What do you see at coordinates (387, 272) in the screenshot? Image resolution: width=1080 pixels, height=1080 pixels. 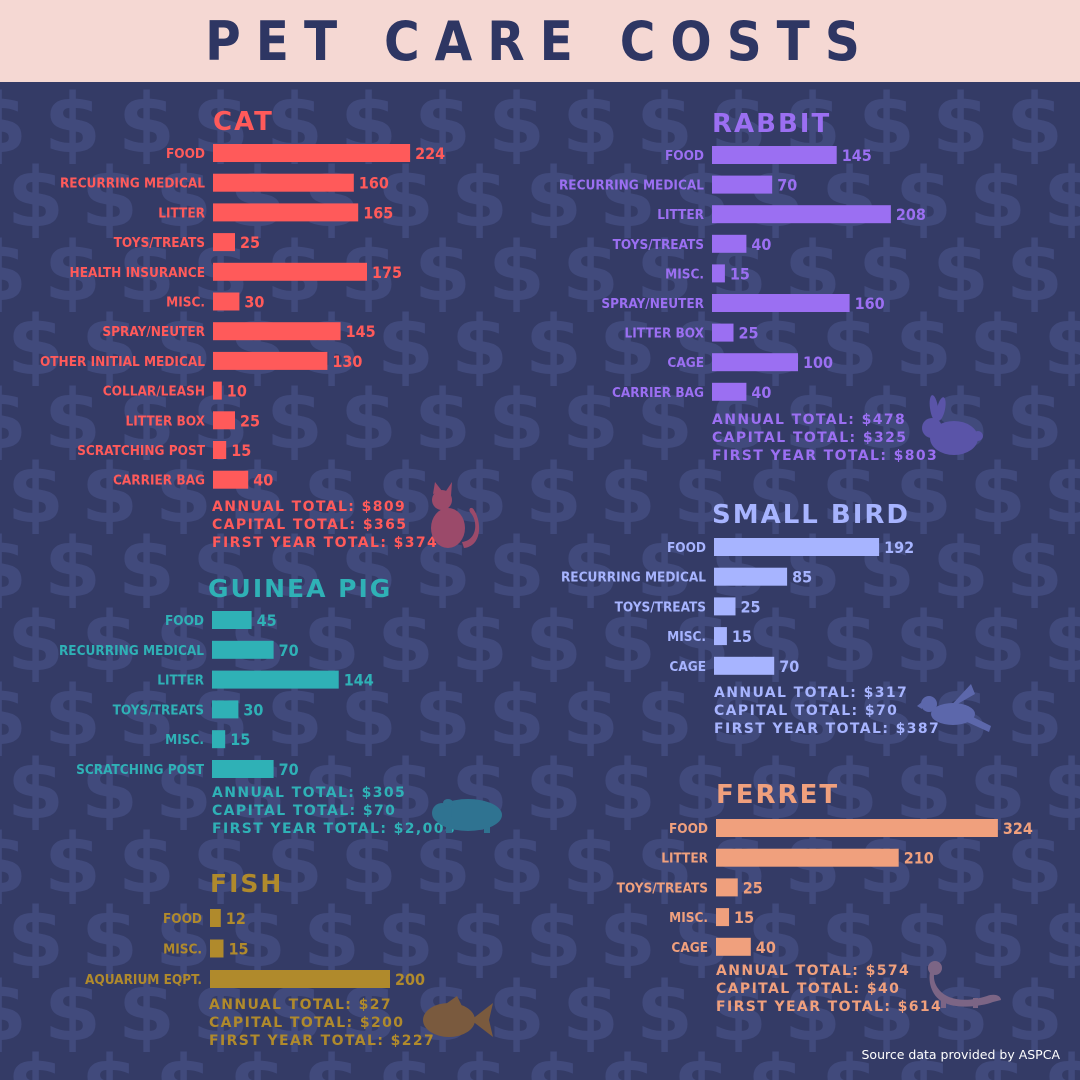 I see `value-label: 175` at bounding box center [387, 272].